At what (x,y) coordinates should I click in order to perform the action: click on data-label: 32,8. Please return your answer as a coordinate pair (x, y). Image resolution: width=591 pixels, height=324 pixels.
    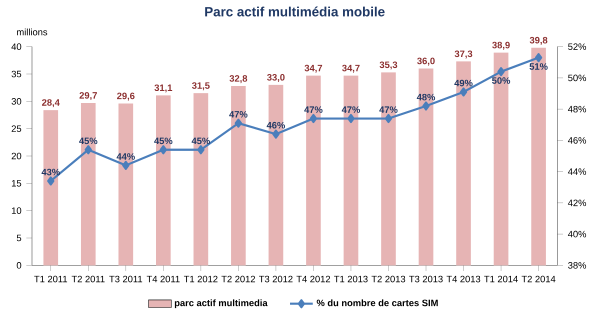
    Looking at the image, I should click on (239, 79).